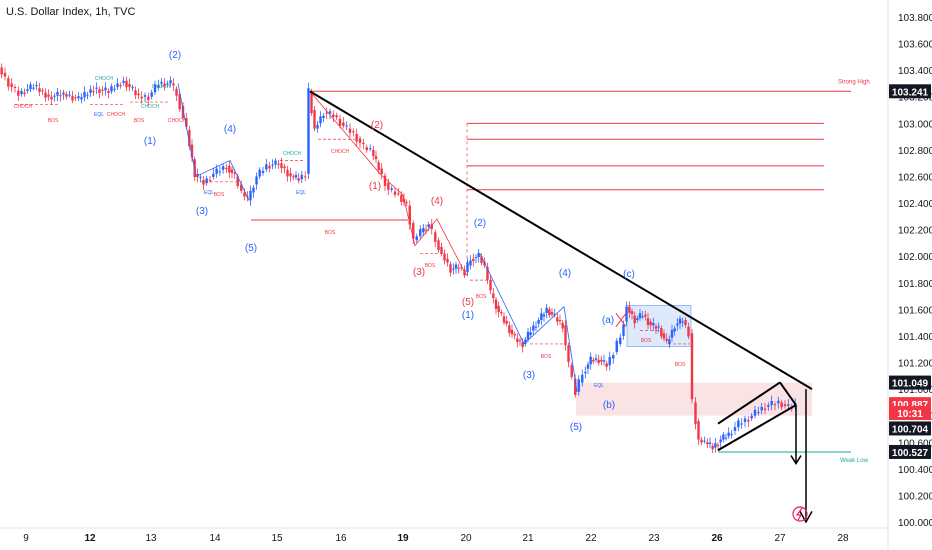 The width and height of the screenshot is (932, 550). I want to click on y-tick-label: 101.600, so click(915, 310).